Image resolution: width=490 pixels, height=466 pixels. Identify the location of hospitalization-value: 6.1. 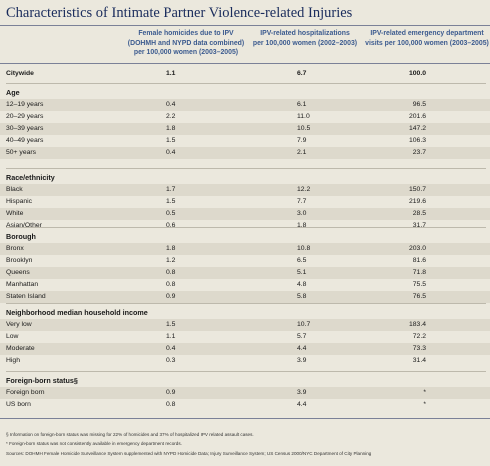
(302, 104).